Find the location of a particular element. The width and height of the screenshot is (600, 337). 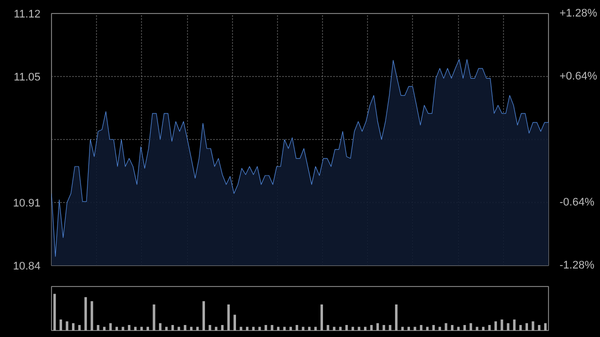

y-tick-label: 11.12 is located at coordinates (27, 14).